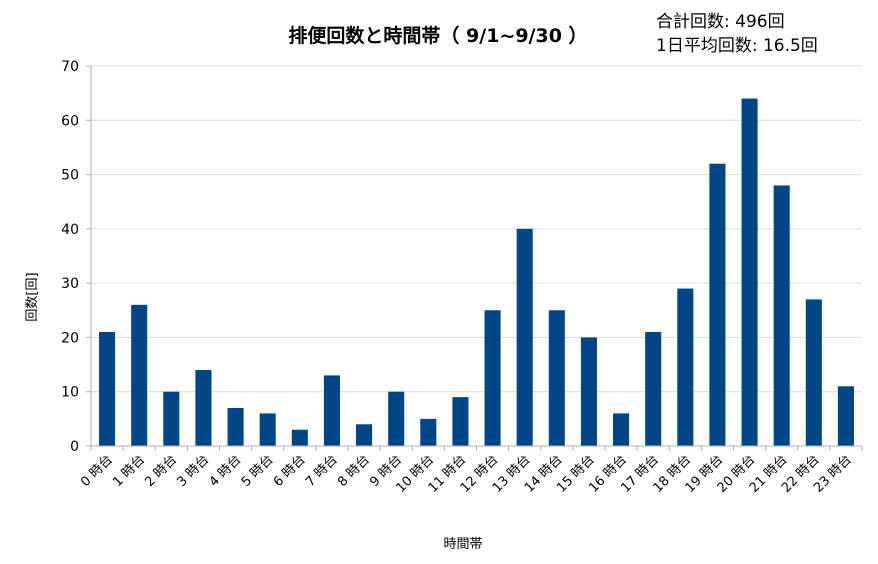  What do you see at coordinates (462, 544) in the screenshot?
I see `x-axis-label: 時間帯` at bounding box center [462, 544].